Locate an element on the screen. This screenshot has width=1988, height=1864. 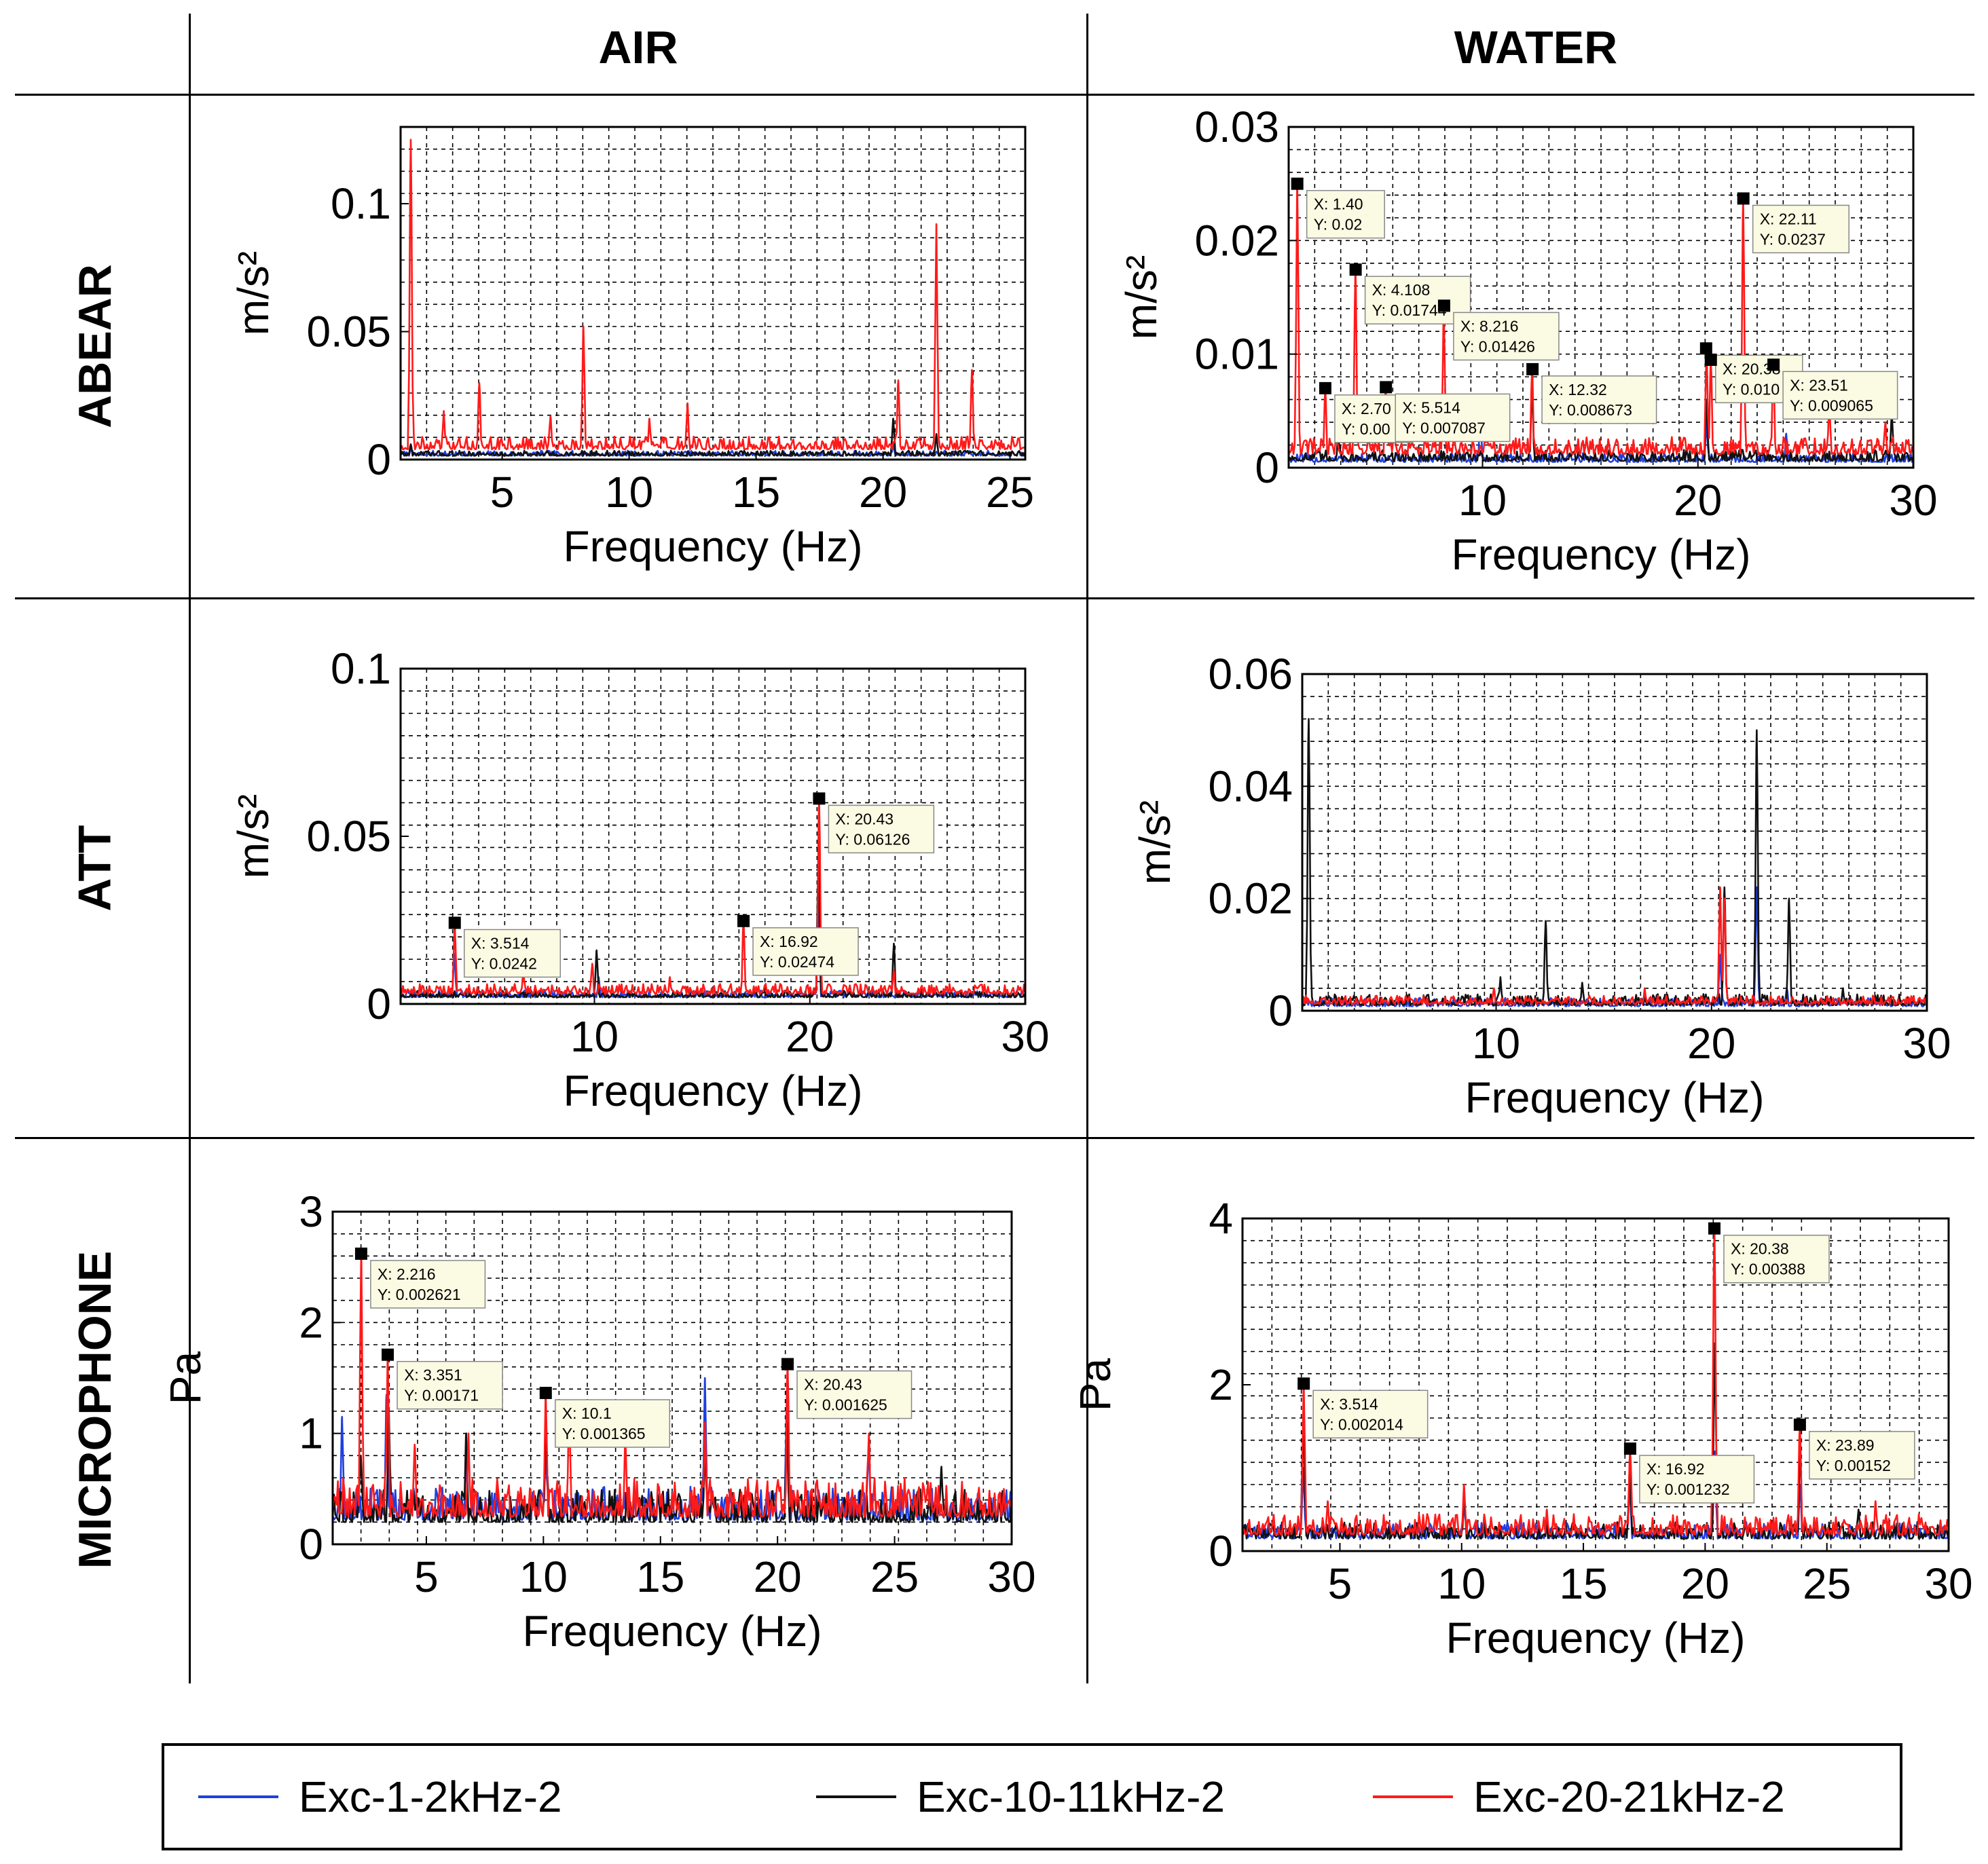
row-header-att: ATT is located at coordinates (95, 868).